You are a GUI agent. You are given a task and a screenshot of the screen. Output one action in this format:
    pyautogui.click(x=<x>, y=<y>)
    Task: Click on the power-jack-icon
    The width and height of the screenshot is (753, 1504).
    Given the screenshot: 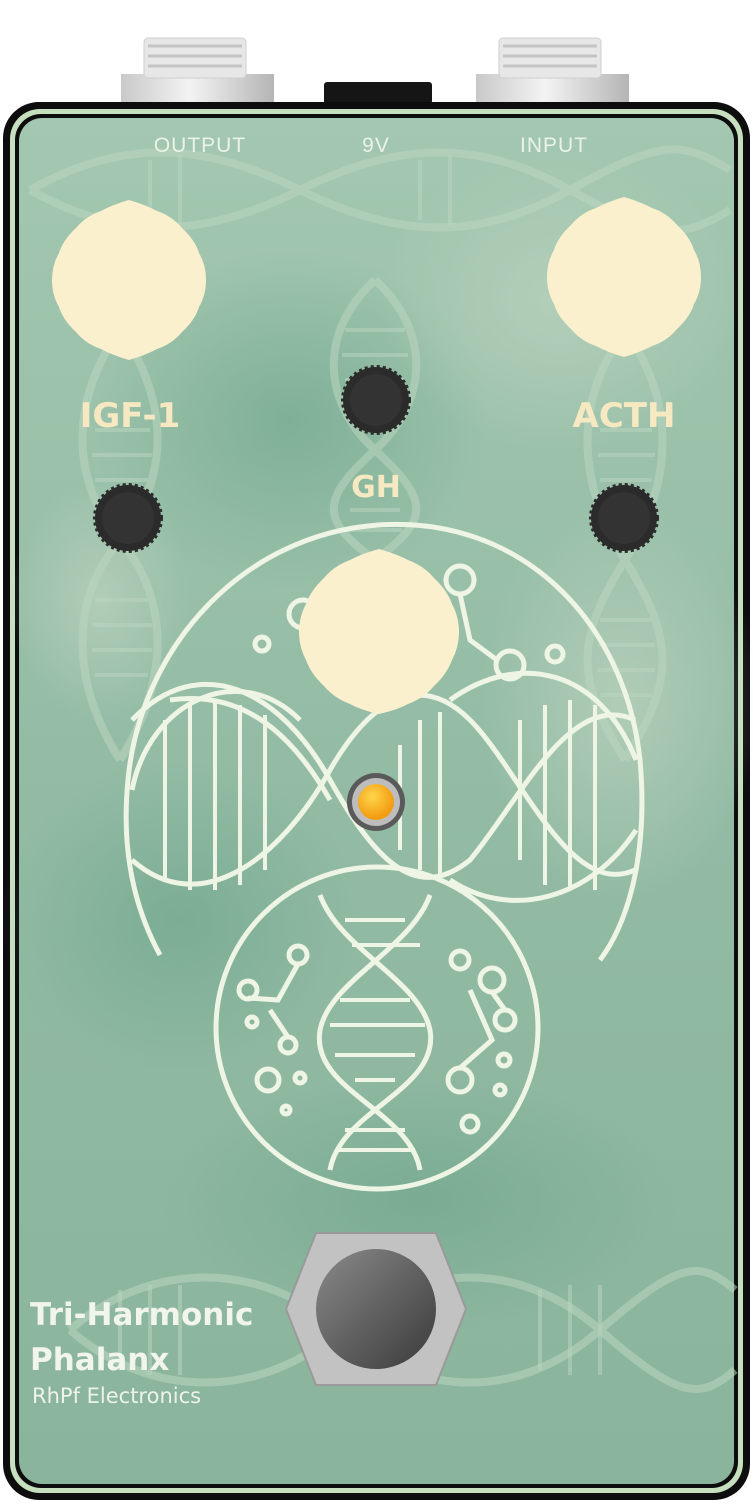 What is the action you would take?
    pyautogui.click(x=378, y=93)
    